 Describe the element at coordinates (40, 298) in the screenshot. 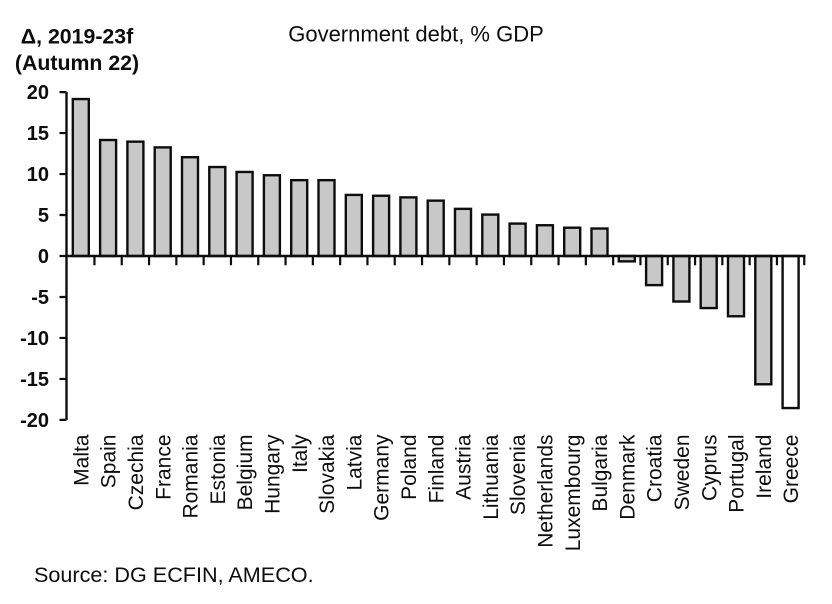

I see `svg-text: -5` at that location.